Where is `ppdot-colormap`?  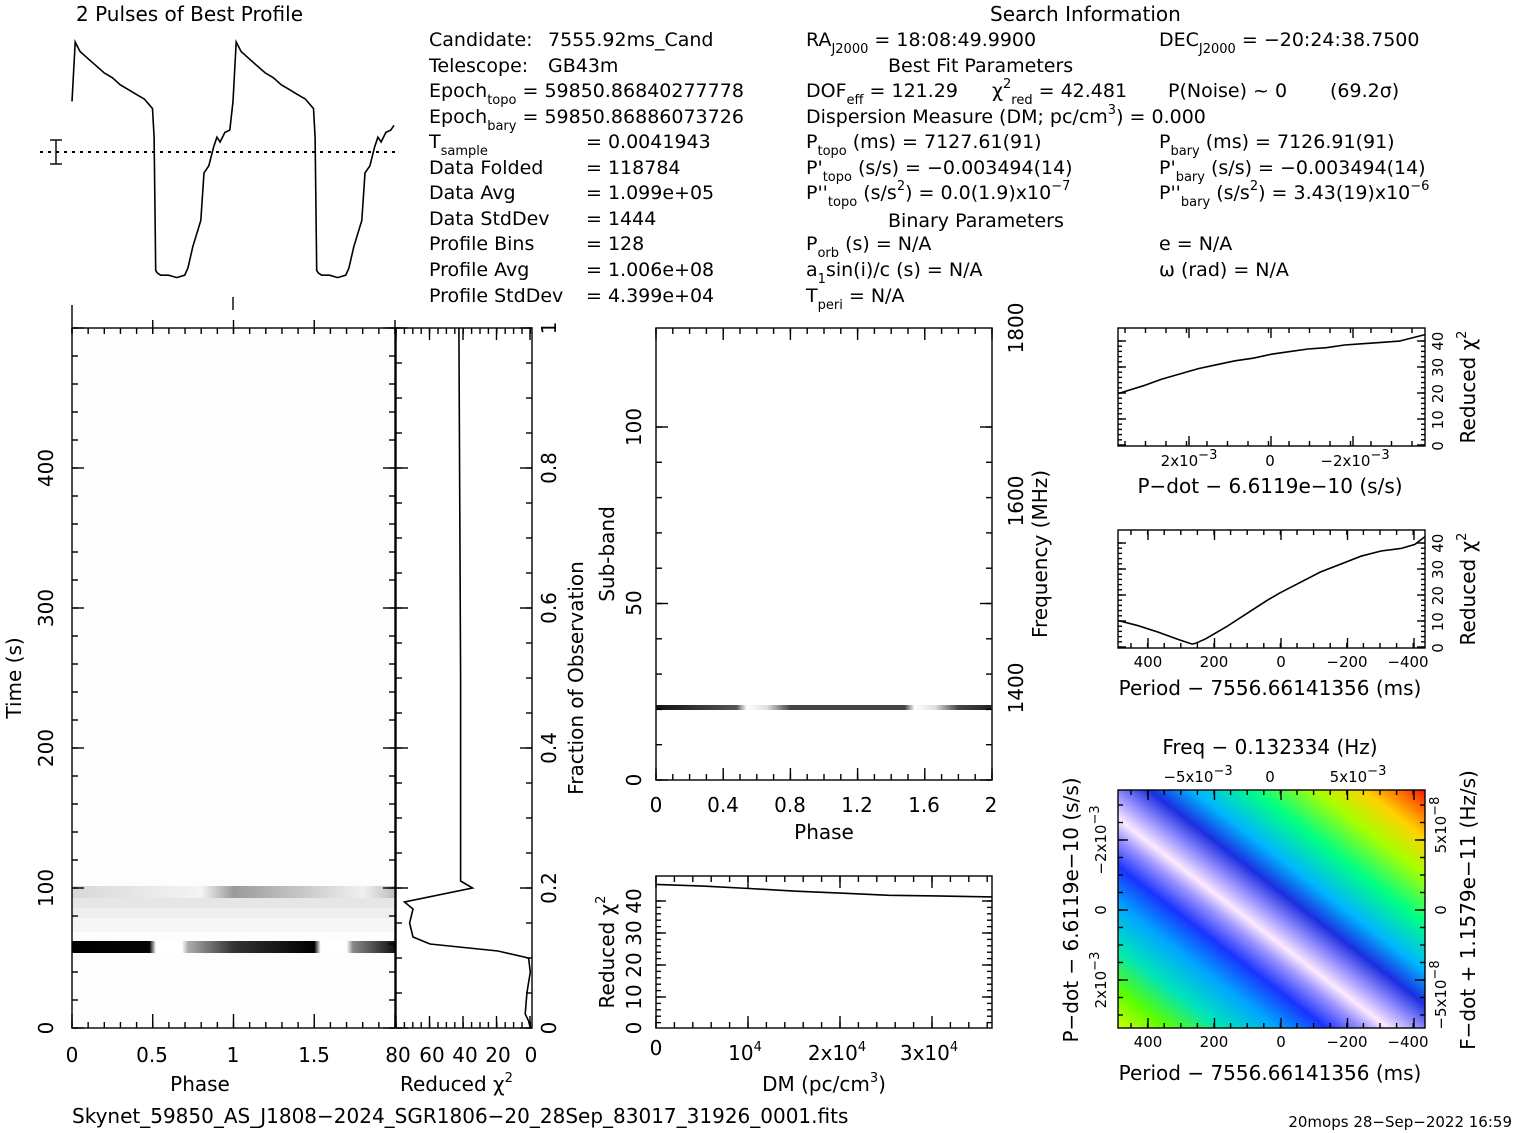 ppdot-colormap is located at coordinates (1271, 909).